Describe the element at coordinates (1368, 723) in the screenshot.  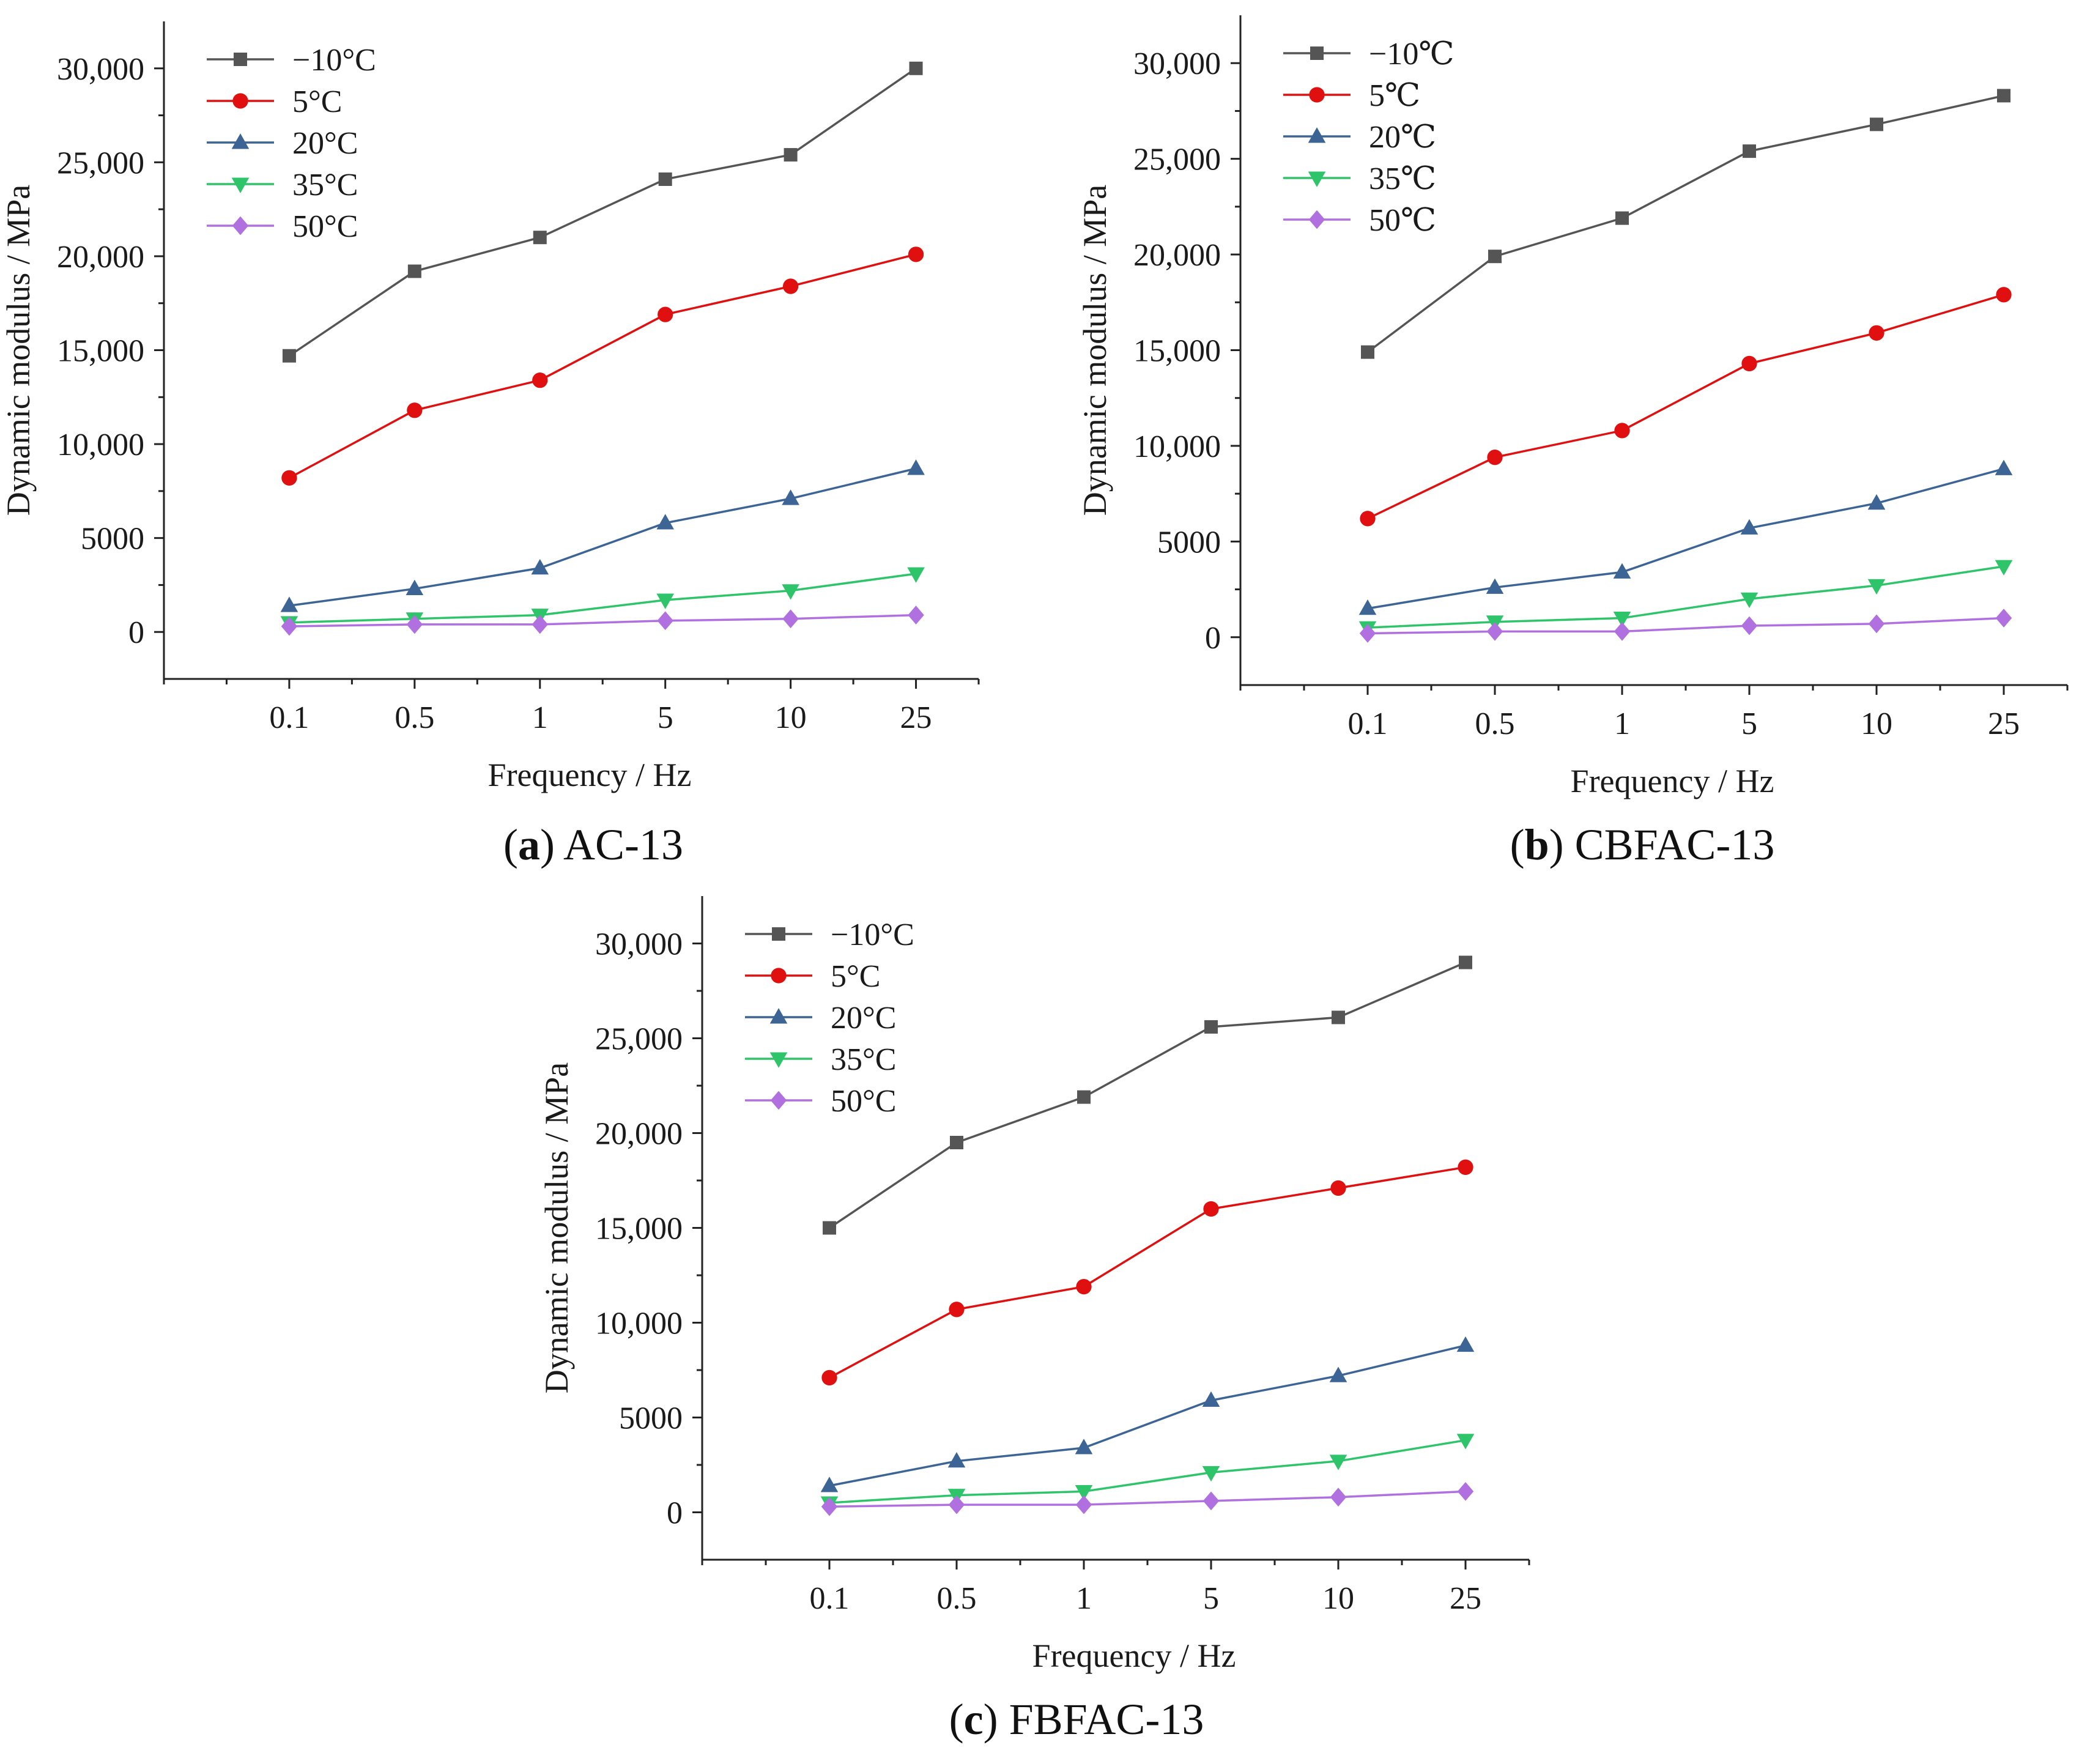
I see `x-tick-label: 0.1` at that location.